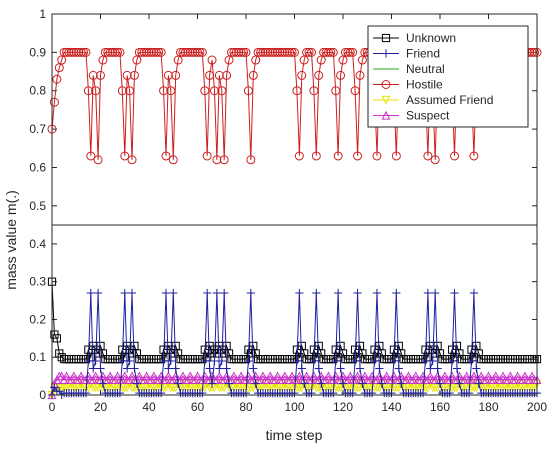 The width and height of the screenshot is (550, 451). I want to click on lower-y-tick-label: 0, so click(42, 395).